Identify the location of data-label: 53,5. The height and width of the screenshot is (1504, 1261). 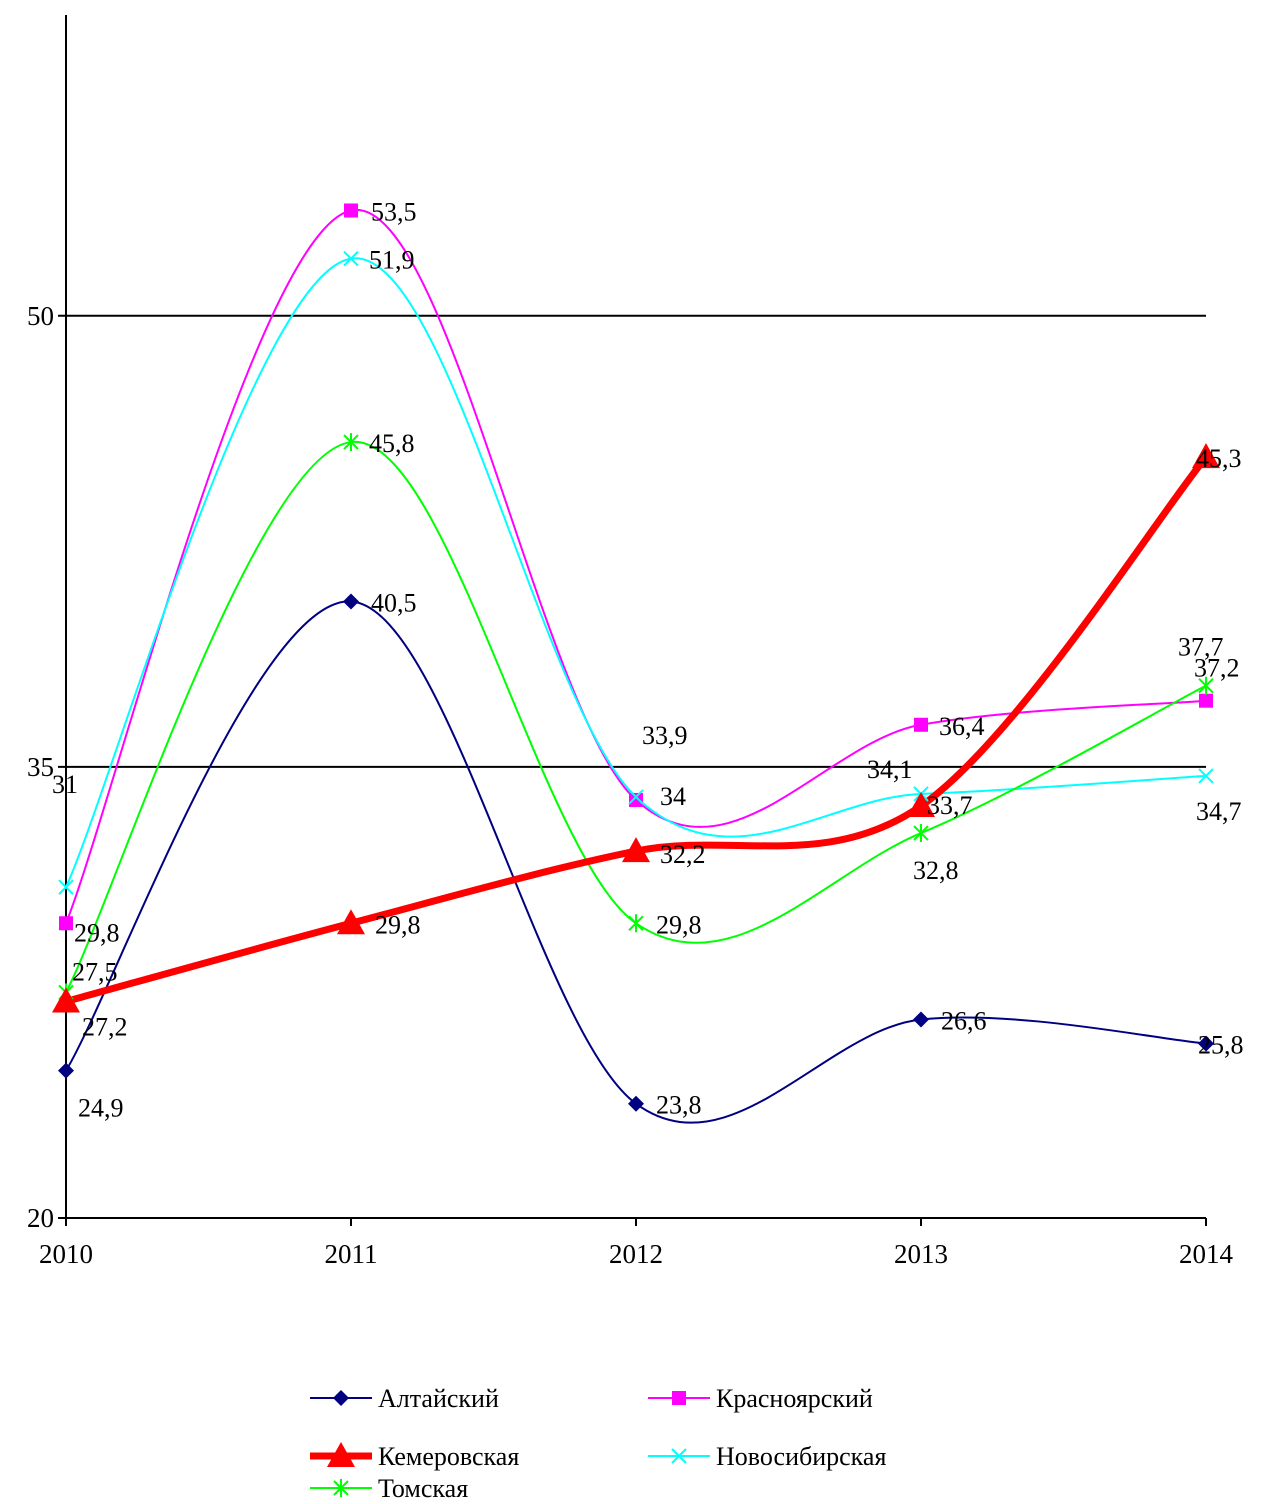
(394, 211).